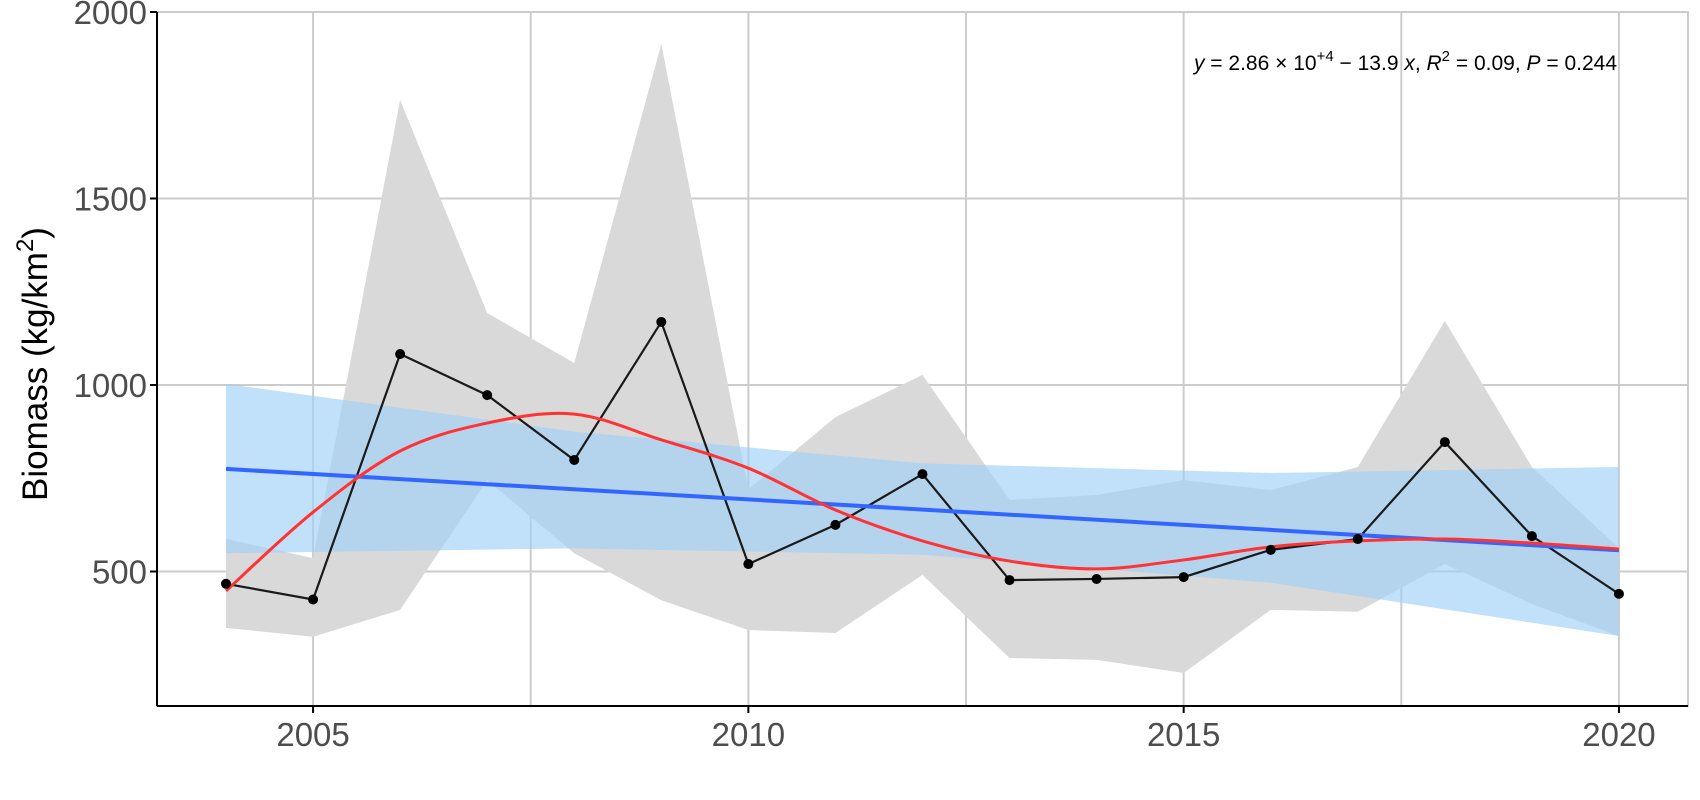 The height and width of the screenshot is (800, 1700). Describe the element at coordinates (312, 734) in the screenshot. I see `x-tick-label: 2005` at that location.